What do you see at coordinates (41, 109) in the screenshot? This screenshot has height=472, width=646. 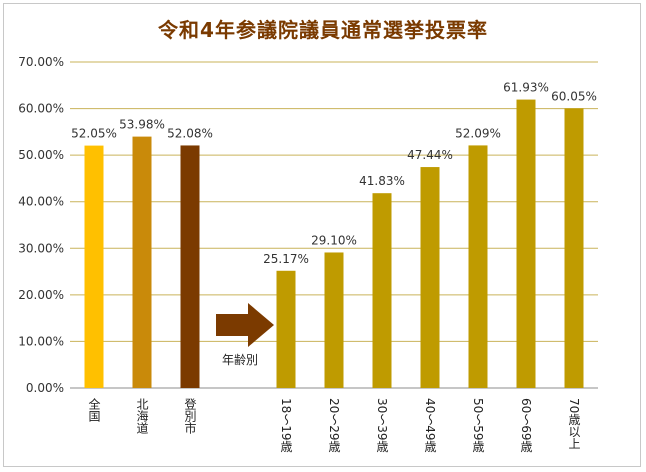 I see `y-tick-label: 60.00%` at bounding box center [41, 109].